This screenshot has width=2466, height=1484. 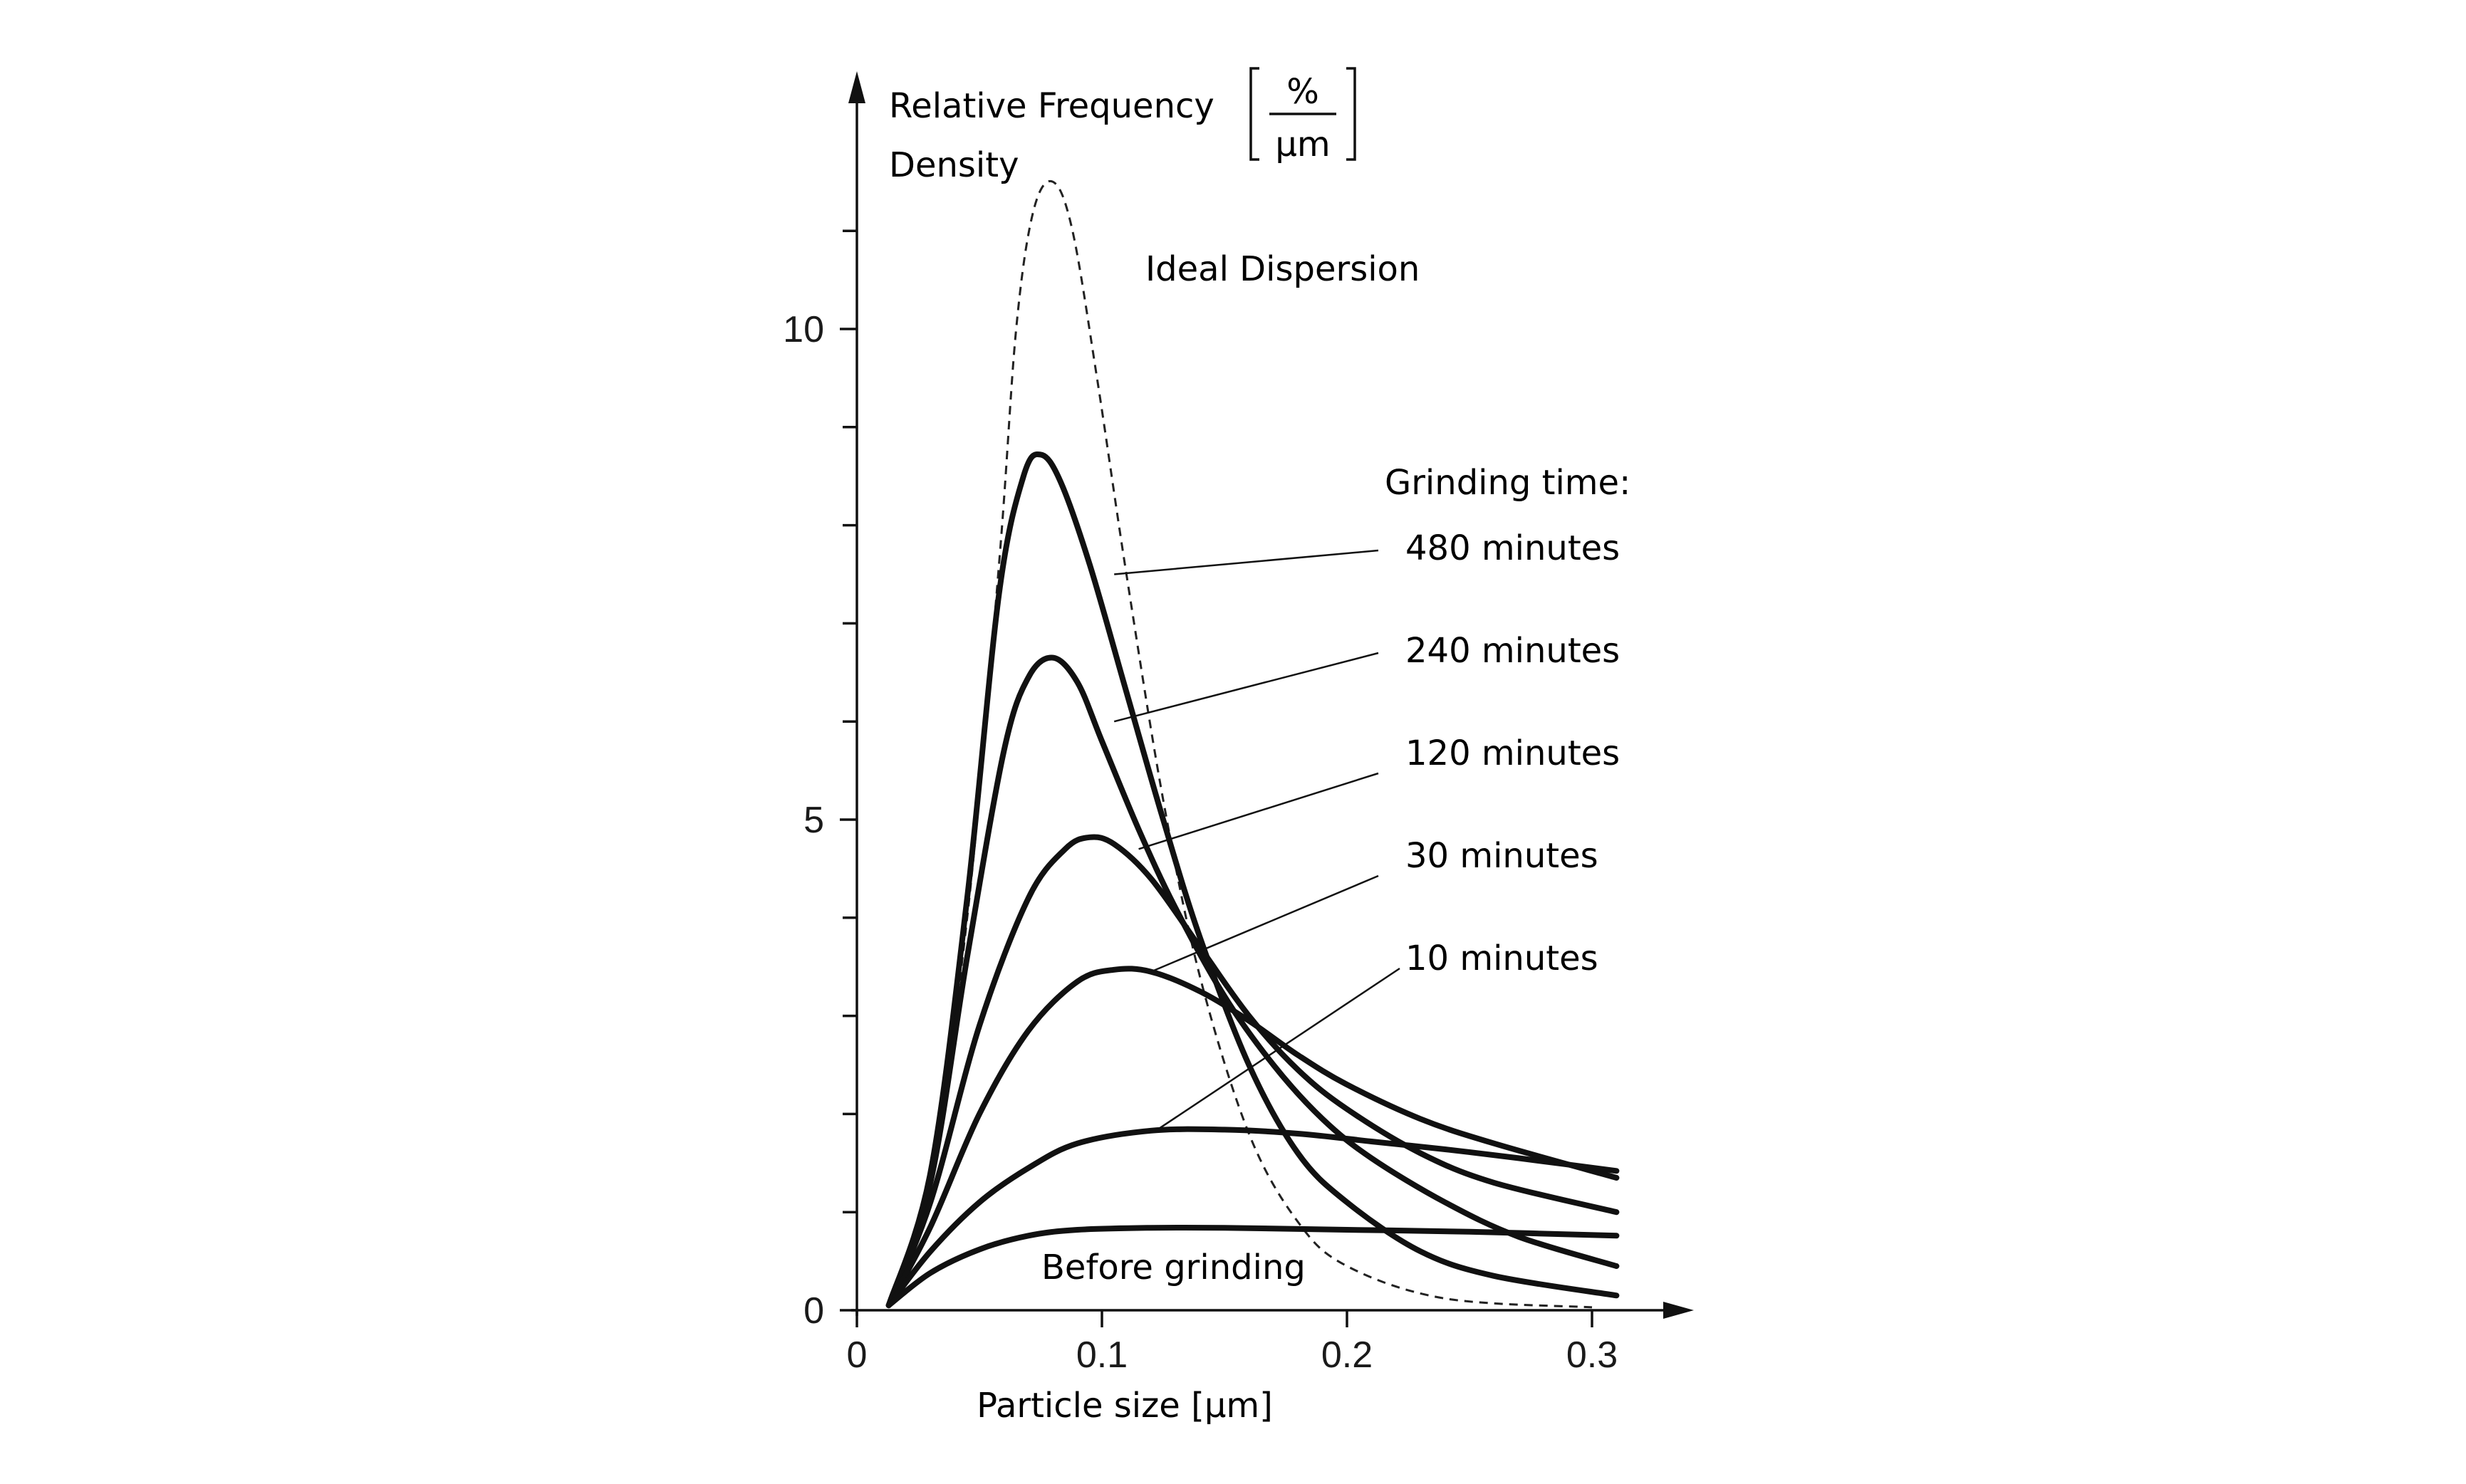 What do you see at coordinates (1282, 269) in the screenshot?
I see `ideal-dispersion-label: Ideal Dispersion` at bounding box center [1282, 269].